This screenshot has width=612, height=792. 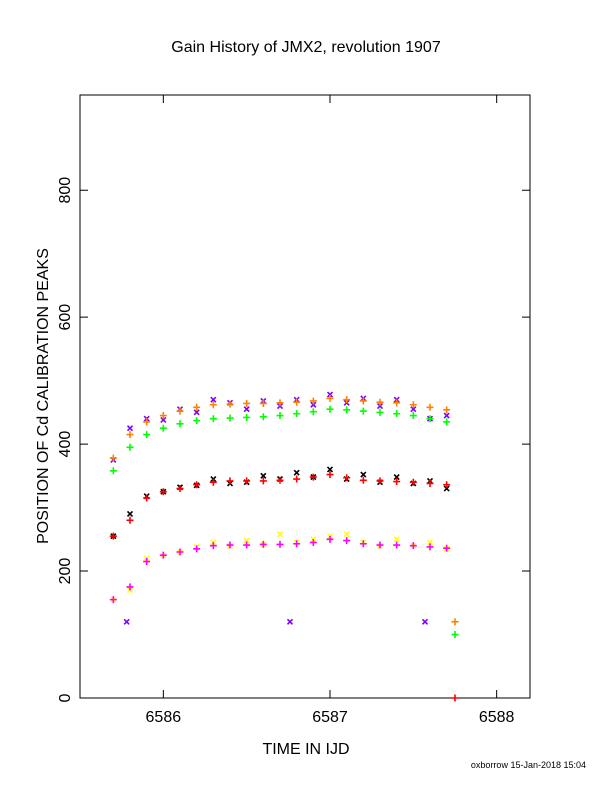 I want to click on x-axis-label: TIME IN IJD, so click(x=305, y=749).